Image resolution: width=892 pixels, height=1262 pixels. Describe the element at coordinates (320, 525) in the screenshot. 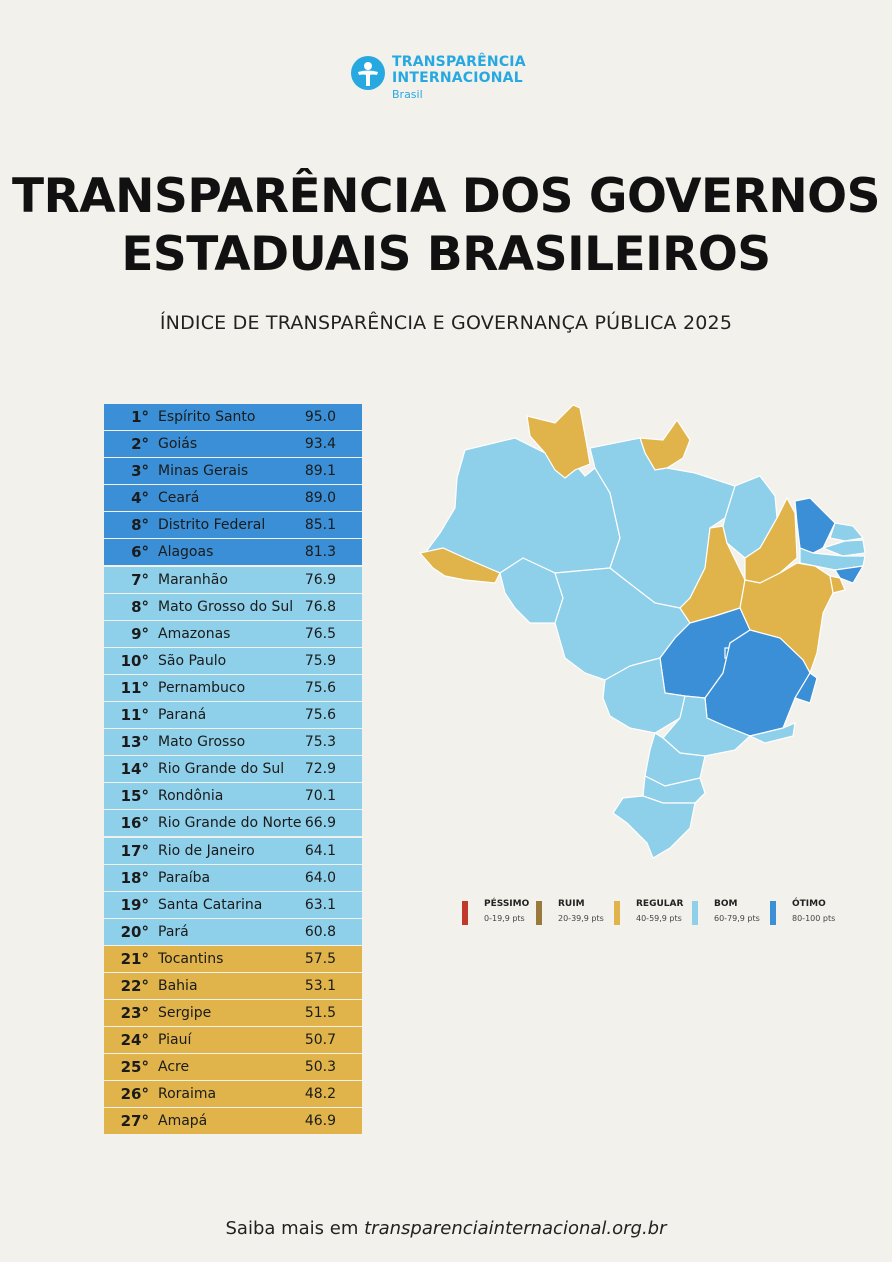

I see `state-score: 85.1` at that location.